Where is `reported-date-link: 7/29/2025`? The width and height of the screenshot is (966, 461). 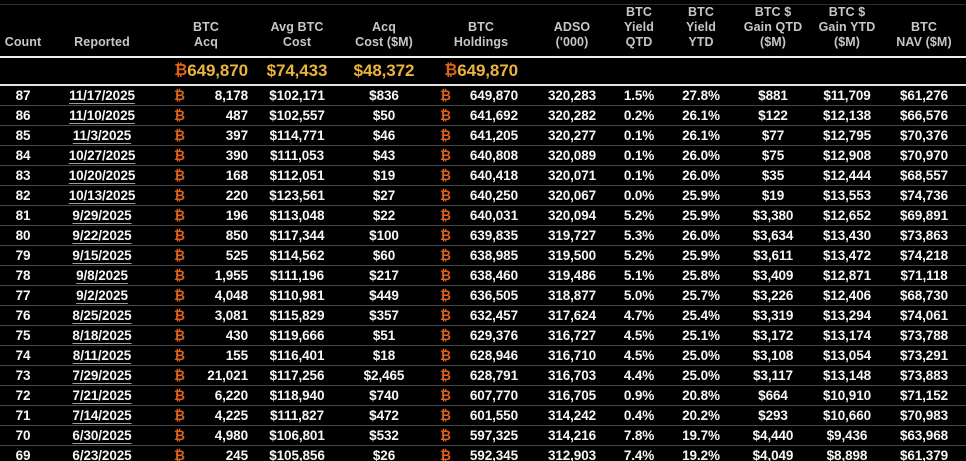 reported-date-link: 7/29/2025 is located at coordinates (102, 376).